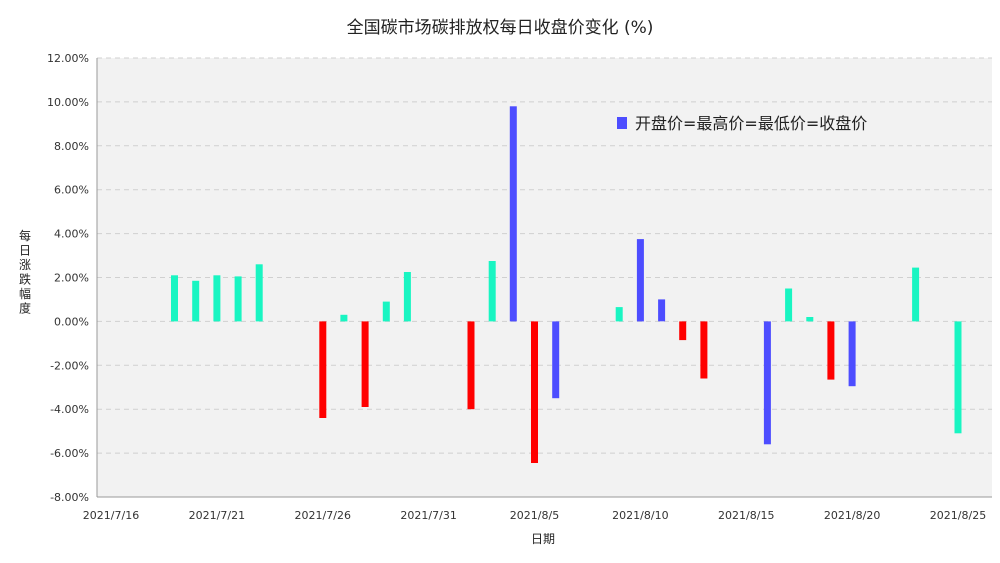 Image resolution: width=1000 pixels, height=563 pixels. What do you see at coordinates (746, 515) in the screenshot?
I see `x-tick-label: 2021/8/15` at bounding box center [746, 515].